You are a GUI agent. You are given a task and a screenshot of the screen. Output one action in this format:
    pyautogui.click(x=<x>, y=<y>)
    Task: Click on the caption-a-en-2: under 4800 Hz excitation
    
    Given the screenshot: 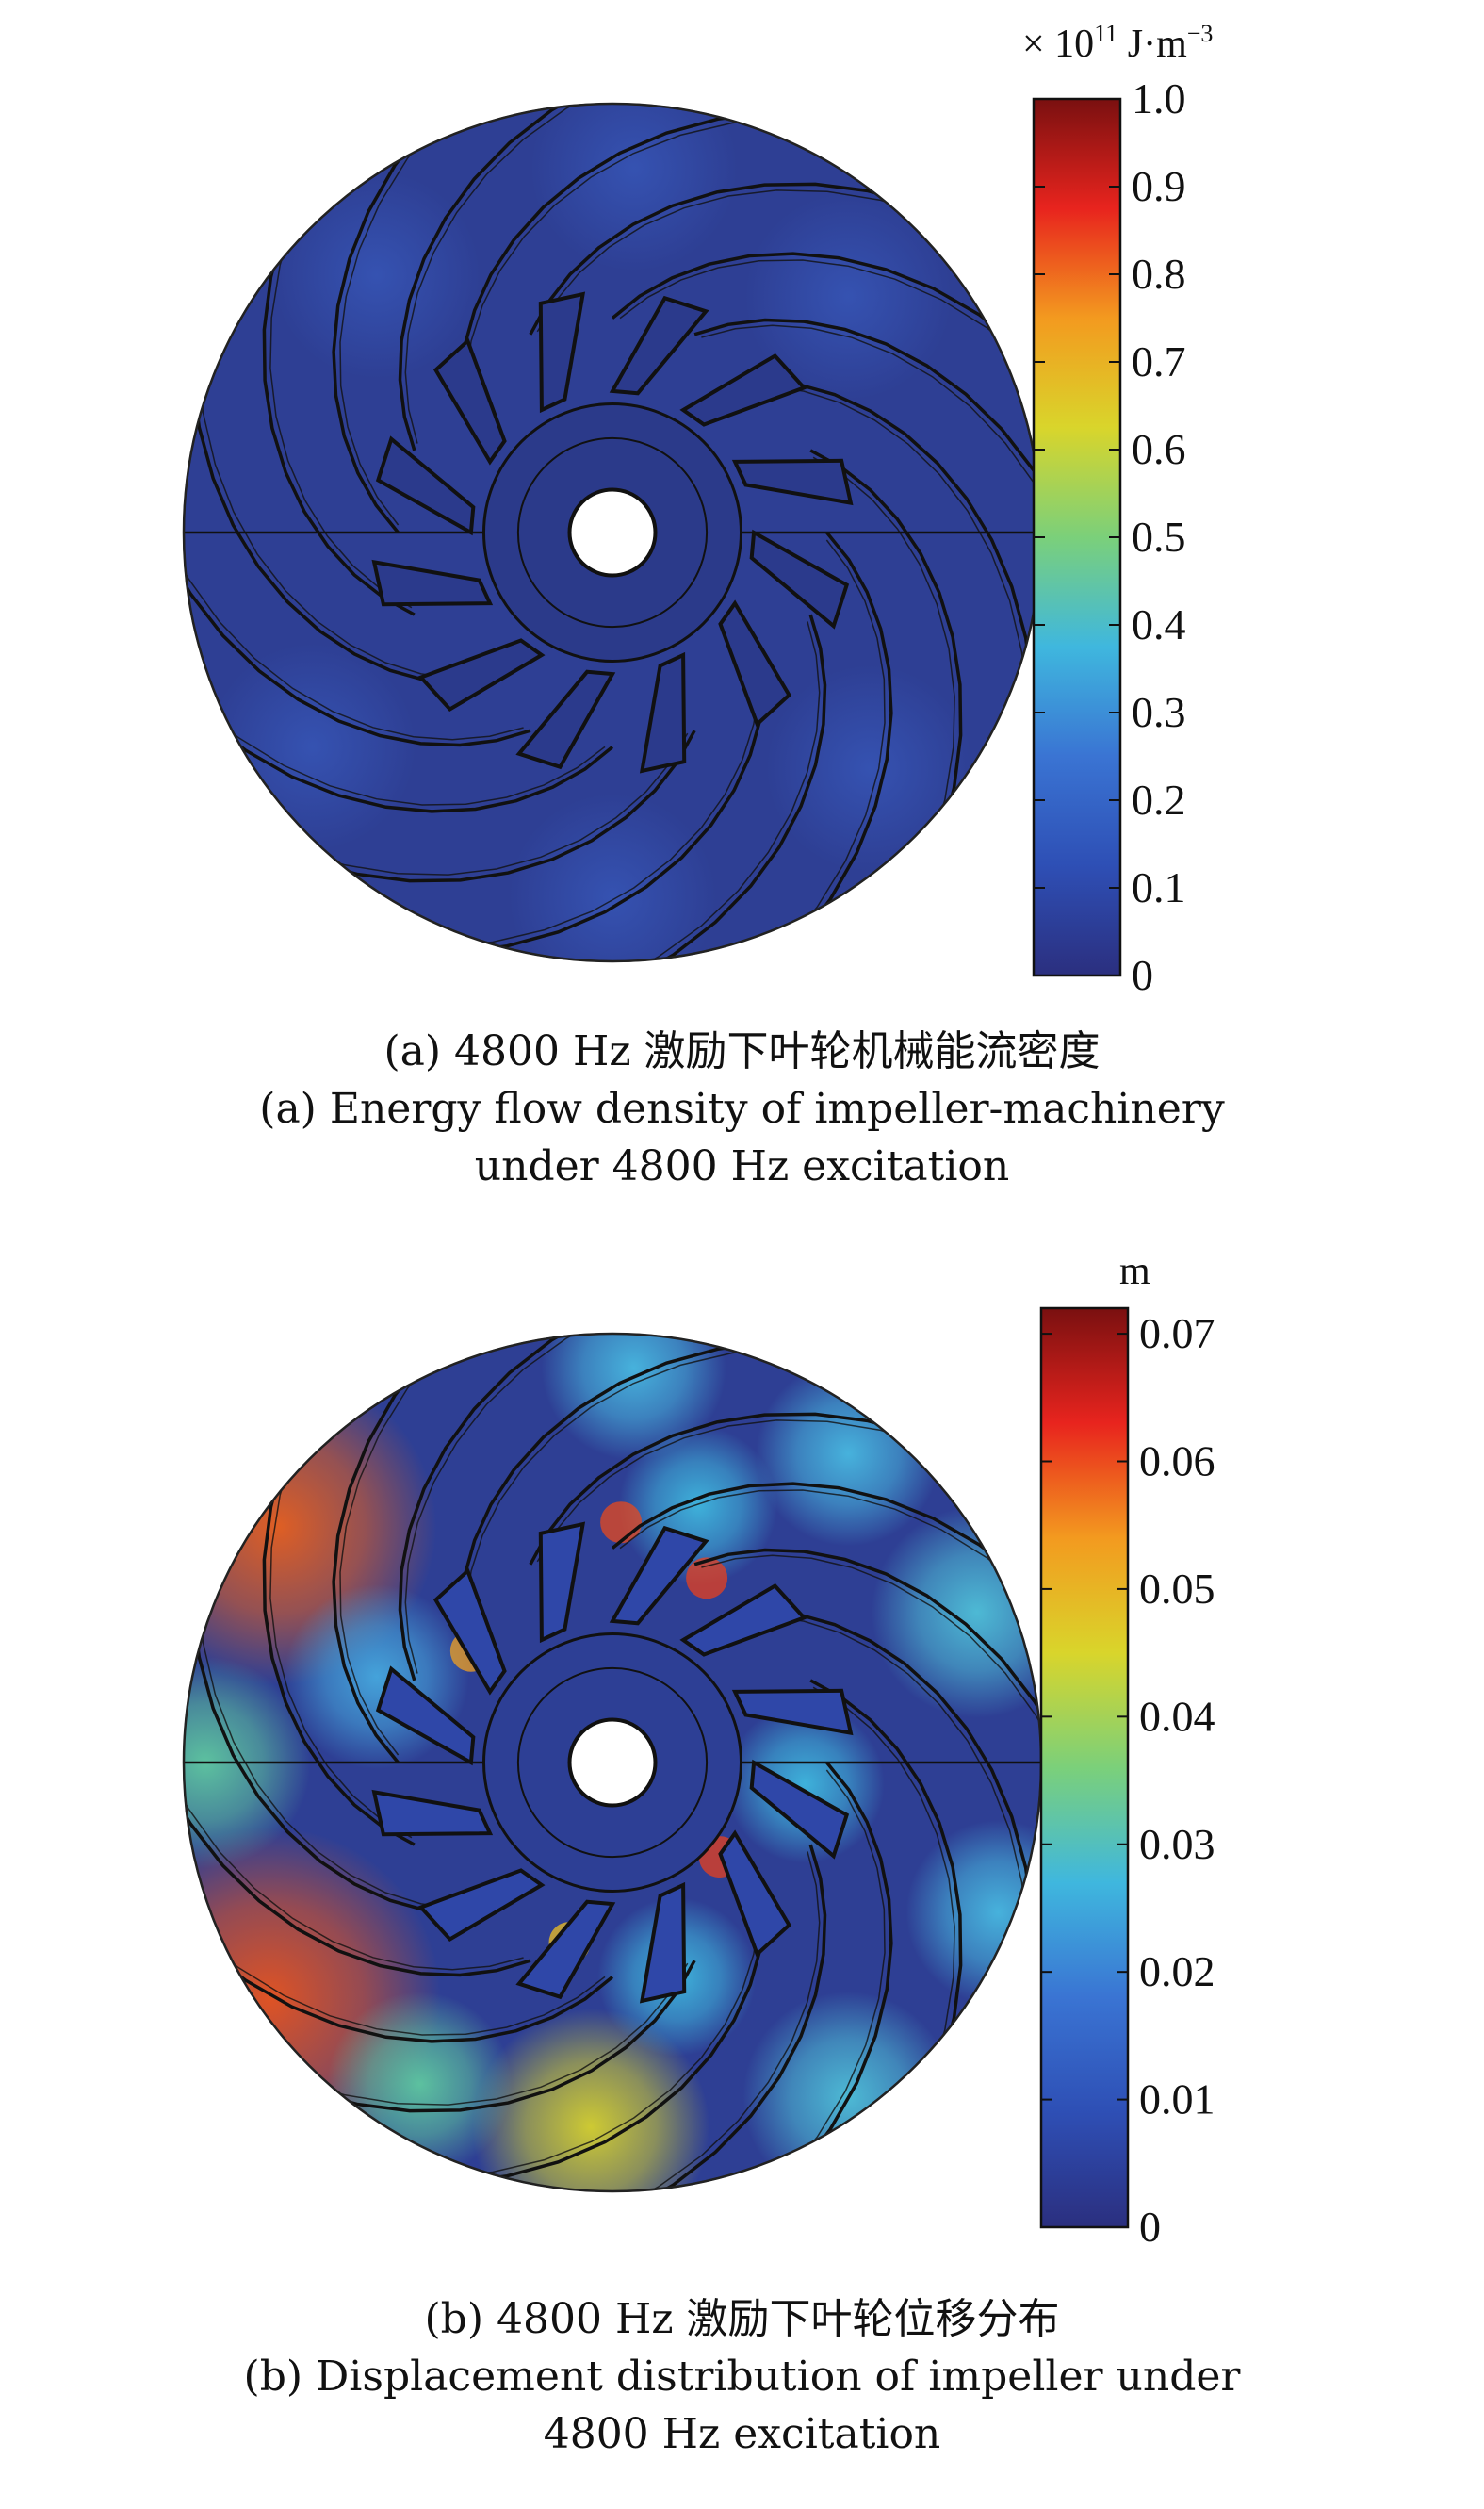 What is the action you would take?
    pyautogui.click(x=742, y=1166)
    